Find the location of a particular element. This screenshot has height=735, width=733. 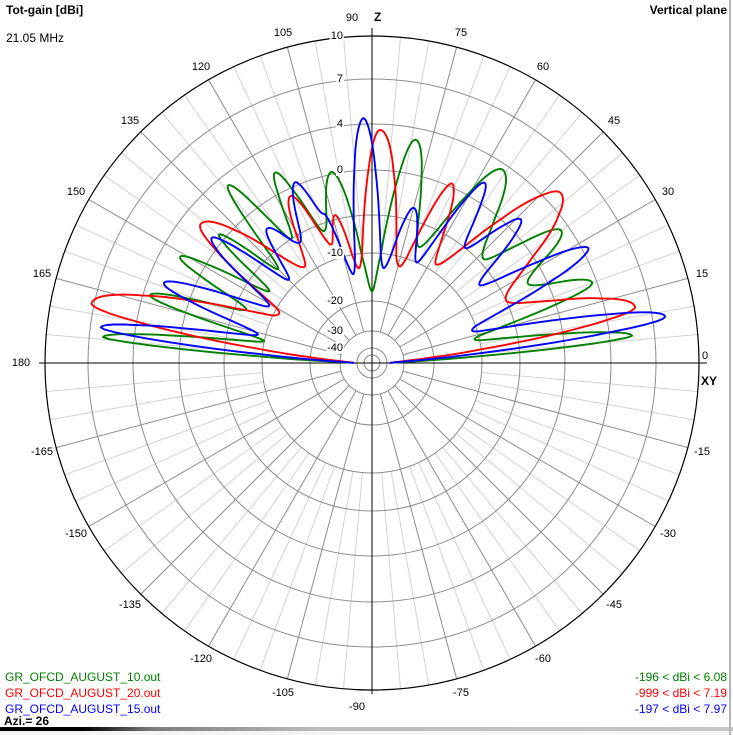

radial-tick--20: -20 is located at coordinates (335, 301).